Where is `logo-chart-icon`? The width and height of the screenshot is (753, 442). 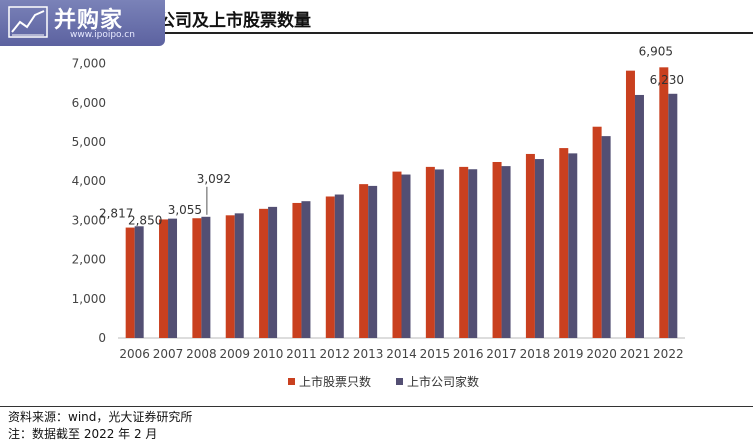 logo-chart-icon is located at coordinates (28, 22).